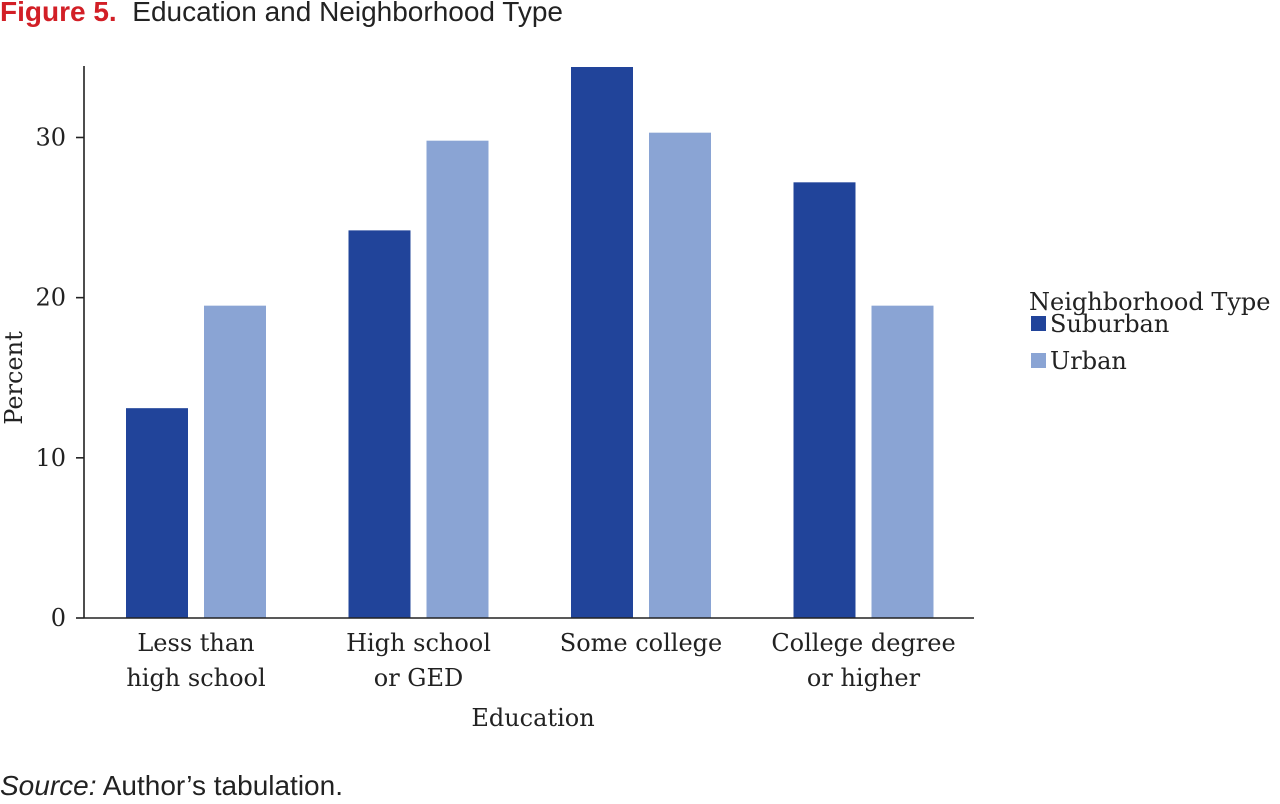 The height and width of the screenshot is (804, 1280). I want to click on x-tick-label: College degree or higher, so click(863, 660).